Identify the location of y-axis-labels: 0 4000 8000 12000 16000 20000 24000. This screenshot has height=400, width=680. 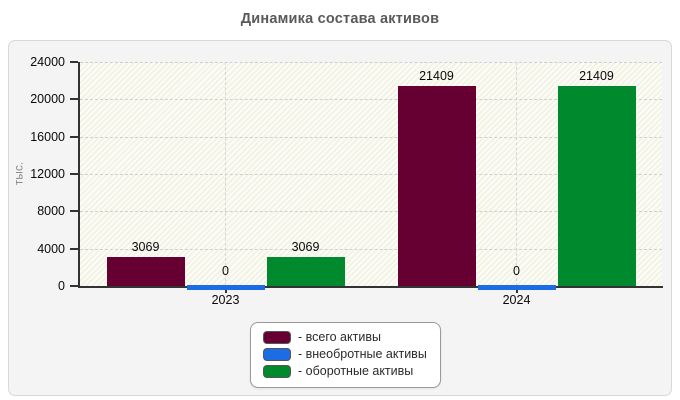
(37, 174).